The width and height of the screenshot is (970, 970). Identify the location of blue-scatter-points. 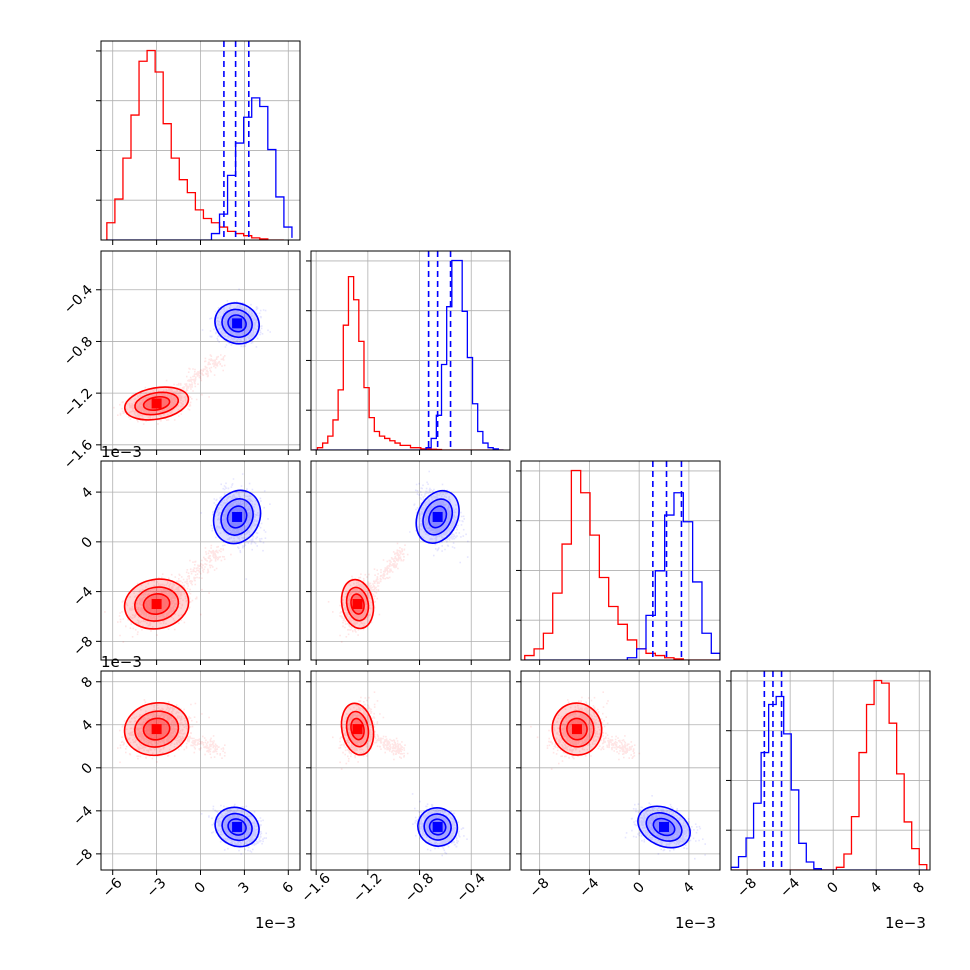
(235, 526).